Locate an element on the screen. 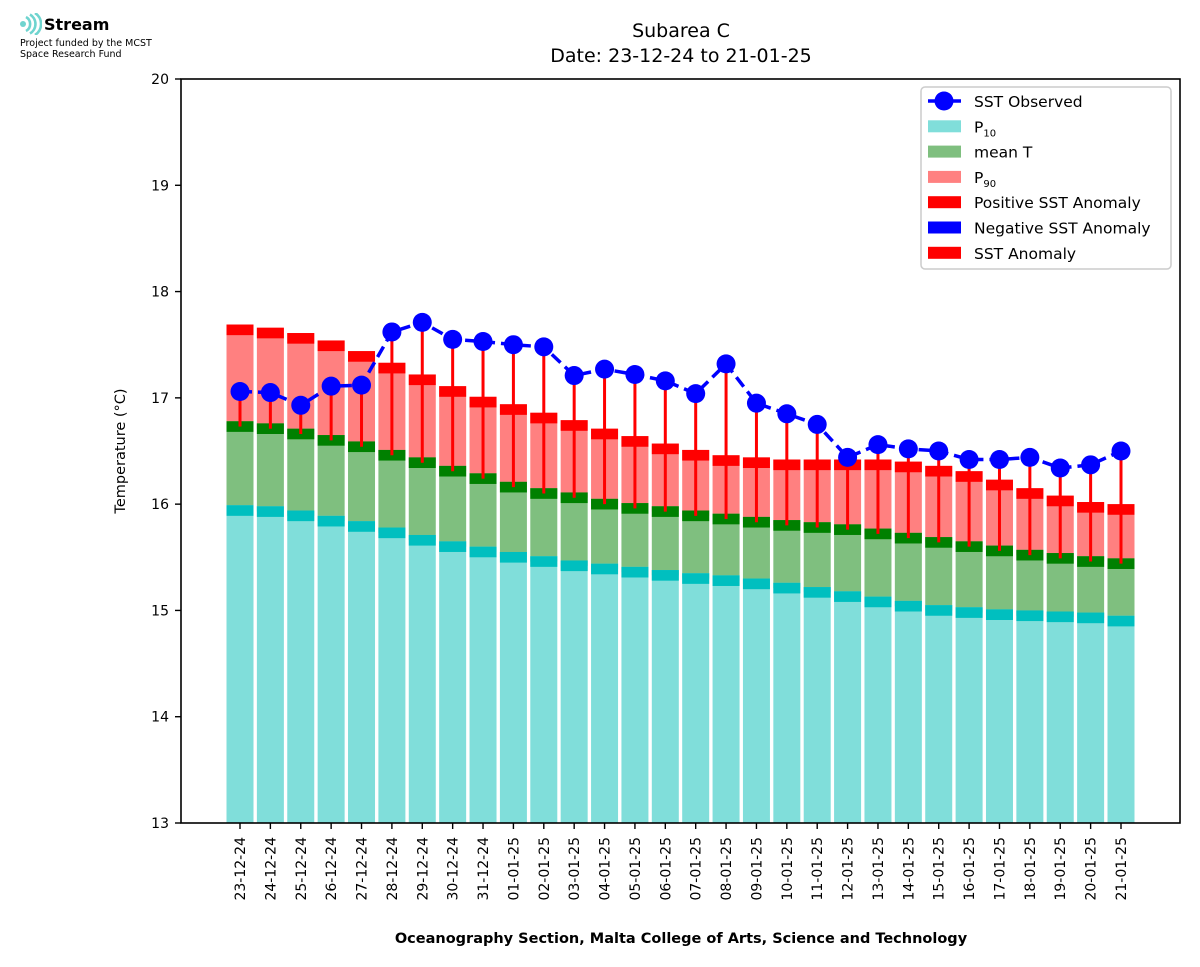 The height and width of the screenshot is (967, 1200). y-axis-label: Temperature (°C) is located at coordinates (121, 451).